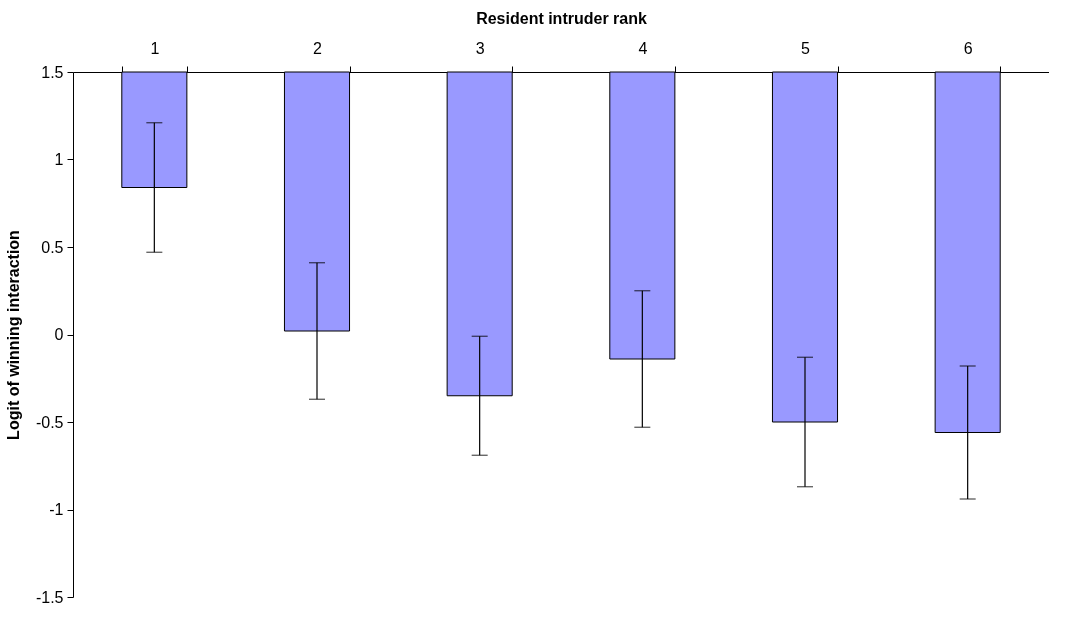 This screenshot has width=1092, height=639. What do you see at coordinates (52, 247) in the screenshot?
I see `y-tick-label: 0.5` at bounding box center [52, 247].